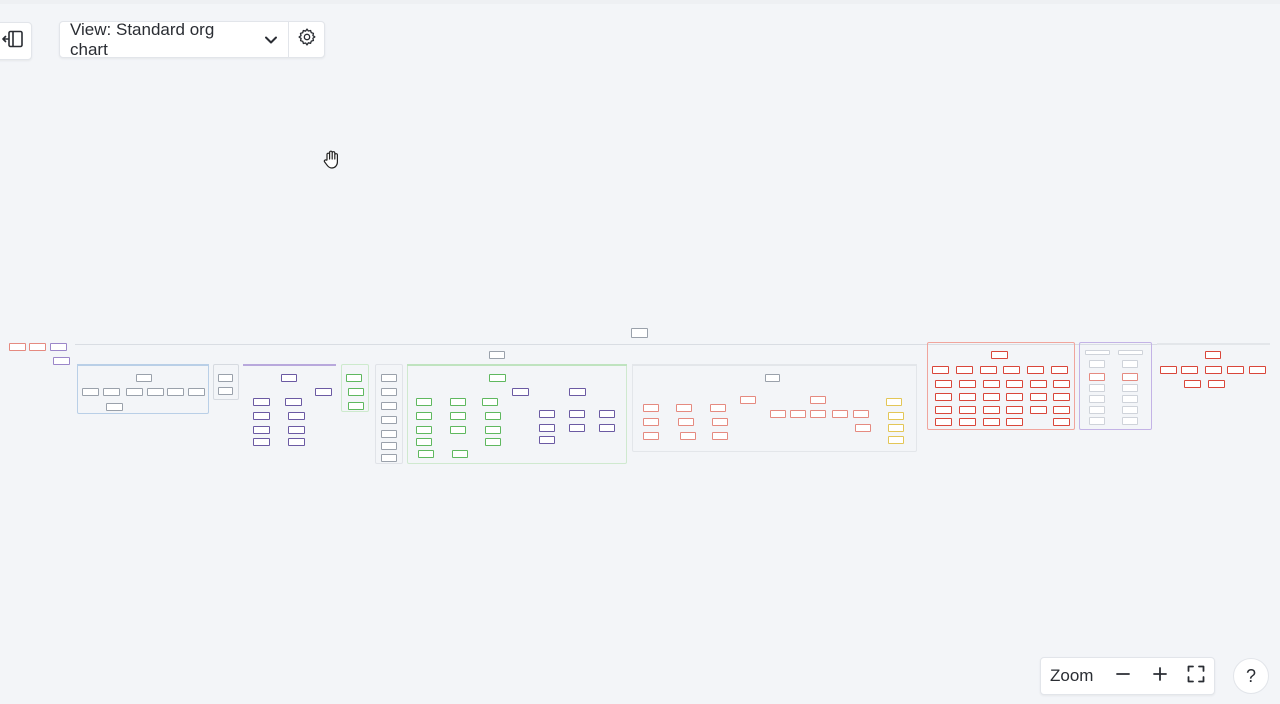  I want to click on zoom-out-button, so click(1123, 676).